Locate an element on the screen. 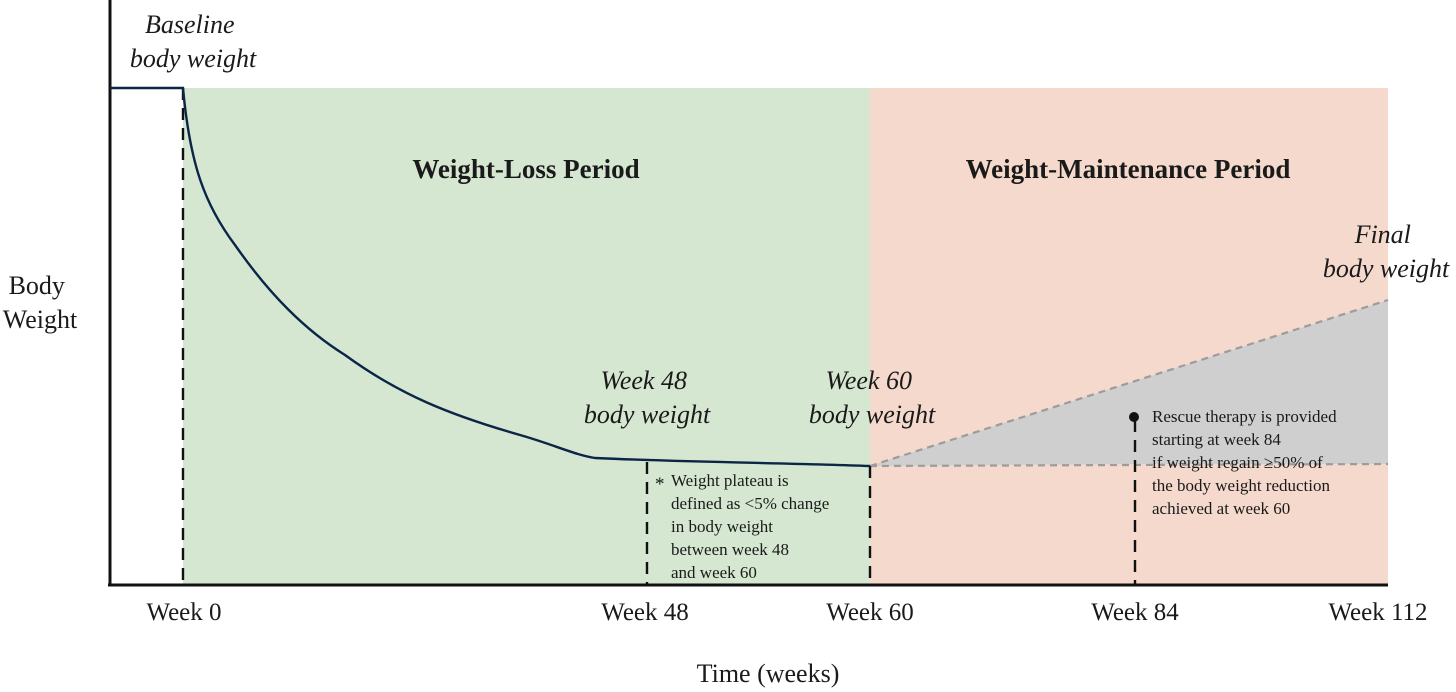  final-callout: Final body weight is located at coordinates (1386, 251).